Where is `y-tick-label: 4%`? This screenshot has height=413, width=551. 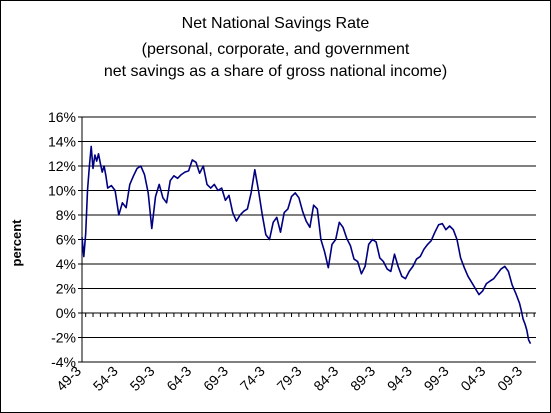 y-tick-label: 4% is located at coordinates (66, 264).